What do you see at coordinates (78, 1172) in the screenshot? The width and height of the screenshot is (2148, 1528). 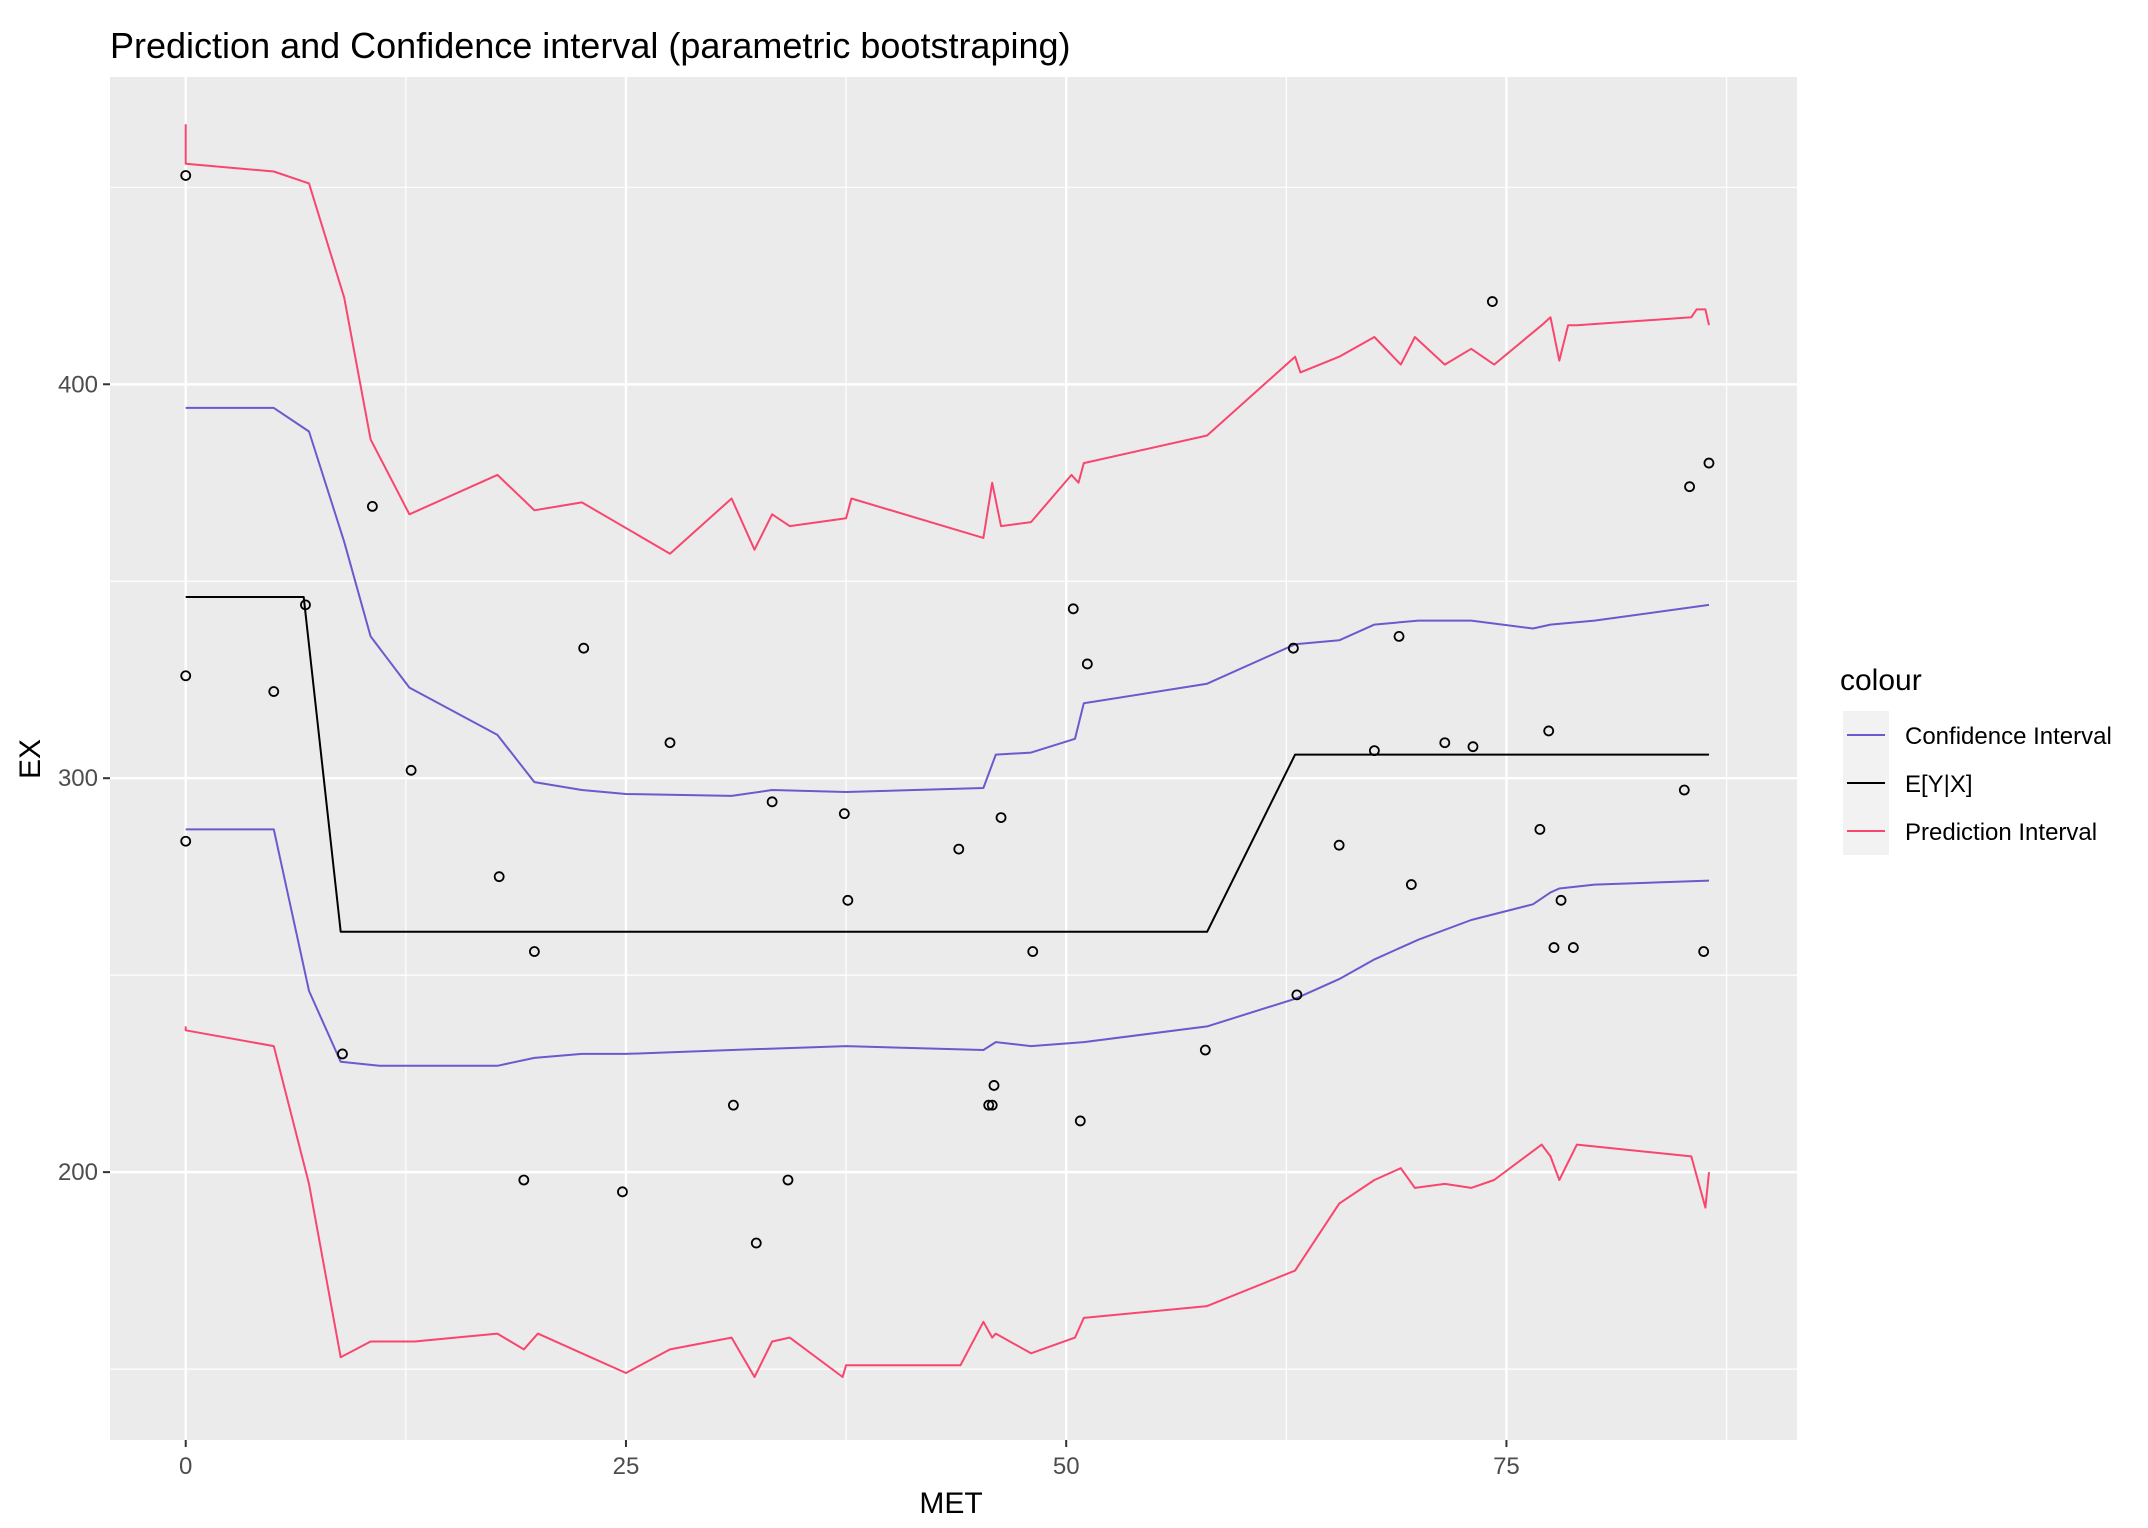 I see `y-tick-label-0: 200` at bounding box center [78, 1172].